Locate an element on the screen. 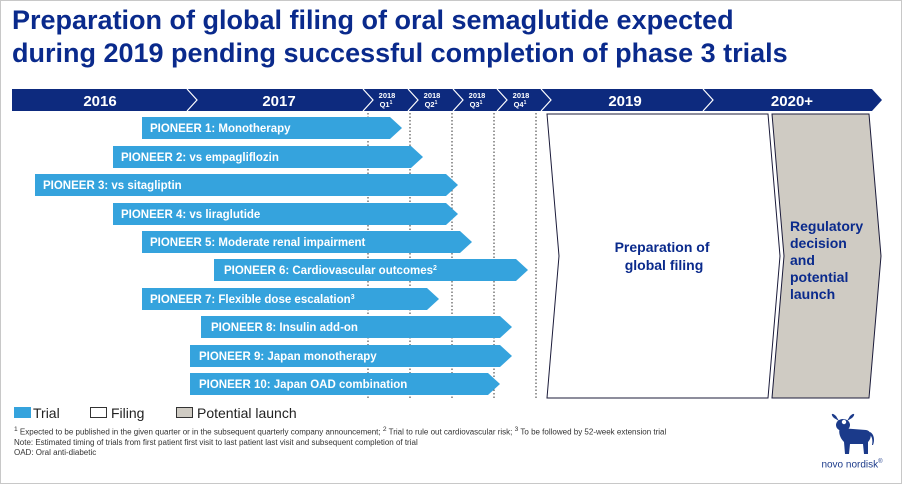 Image resolution: width=902 pixels, height=484 pixels. trial-label-3: PIONEER 3: vs sitagliptin is located at coordinates (112, 186).